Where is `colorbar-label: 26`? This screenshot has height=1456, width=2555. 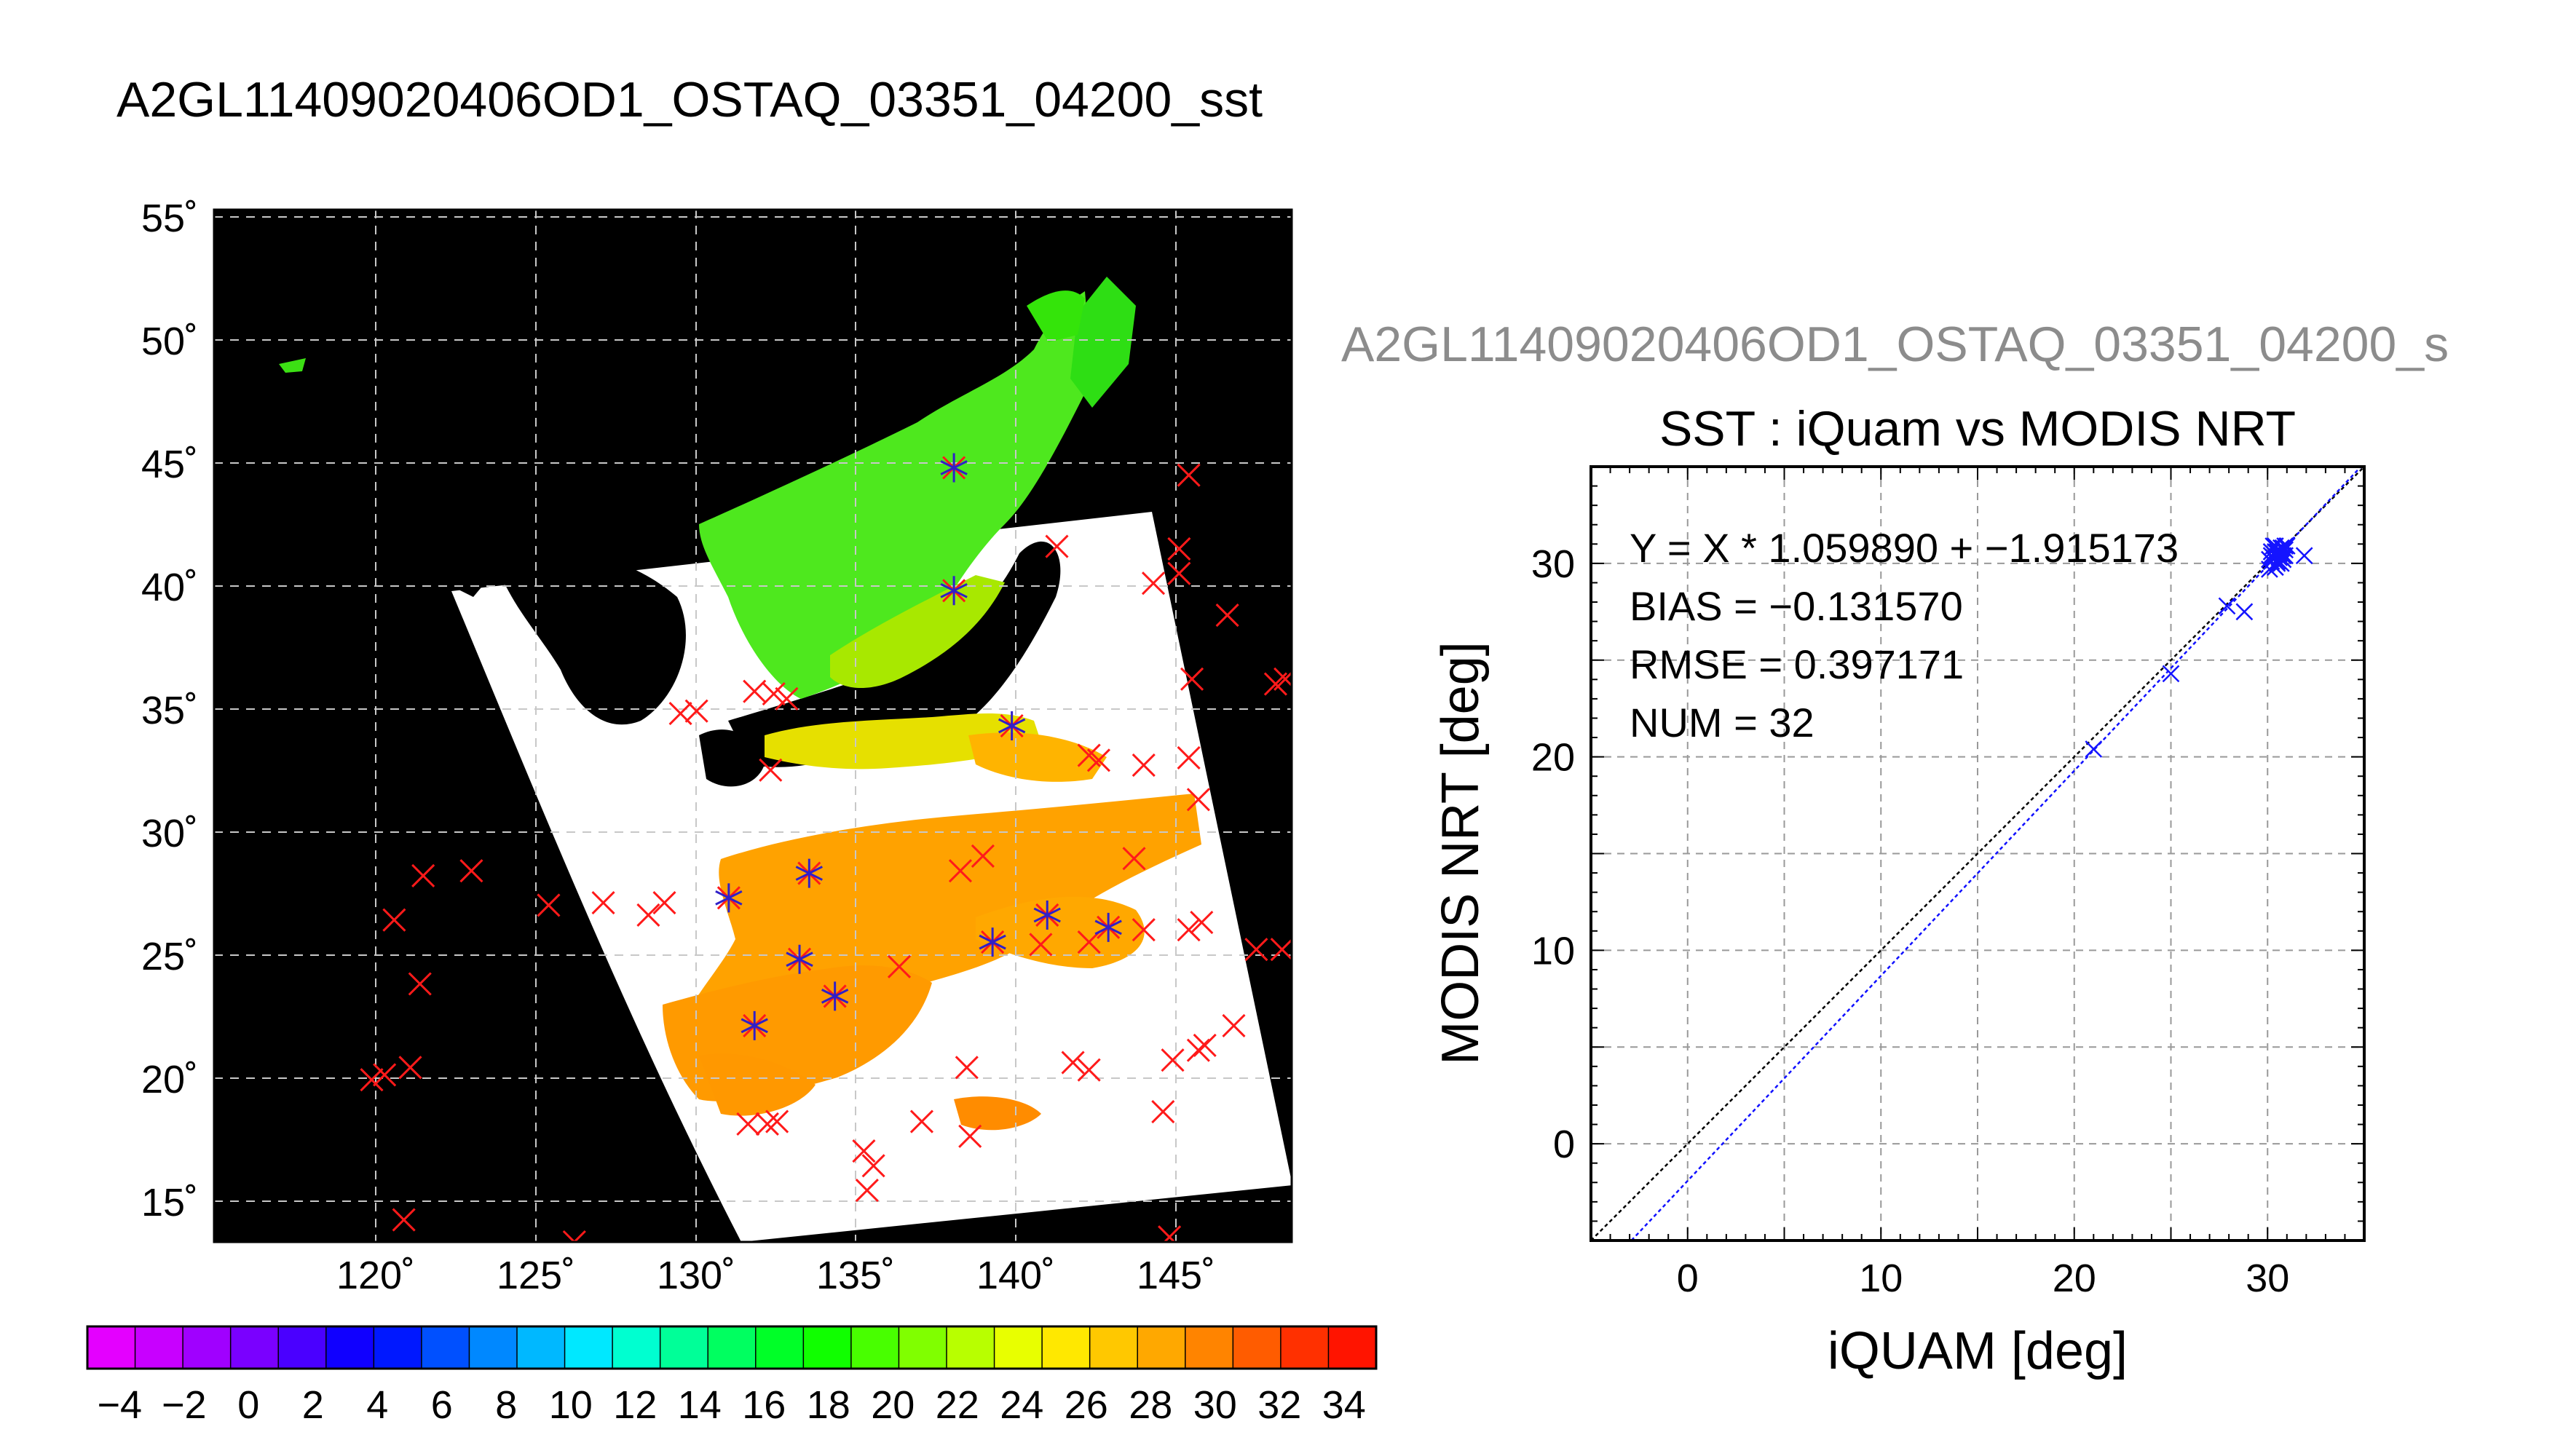 colorbar-label: 26 is located at coordinates (1086, 1405).